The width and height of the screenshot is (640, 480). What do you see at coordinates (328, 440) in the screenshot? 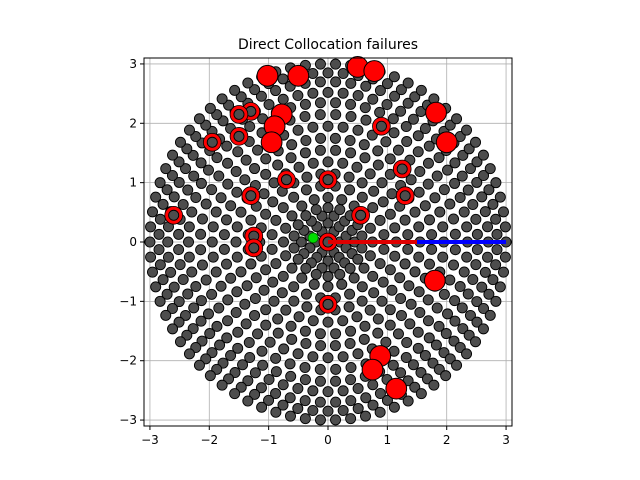
I see `x-tick-label-3: 0` at bounding box center [328, 440].